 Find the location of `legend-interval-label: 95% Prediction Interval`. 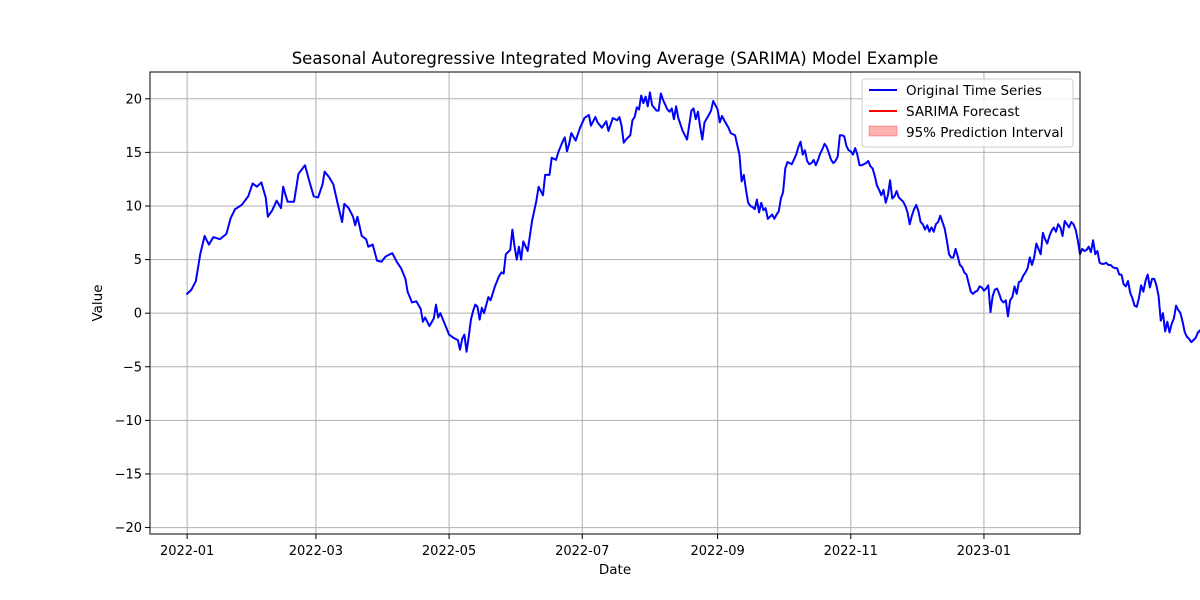

legend-interval-label: 95% Prediction Interval is located at coordinates (984, 133).